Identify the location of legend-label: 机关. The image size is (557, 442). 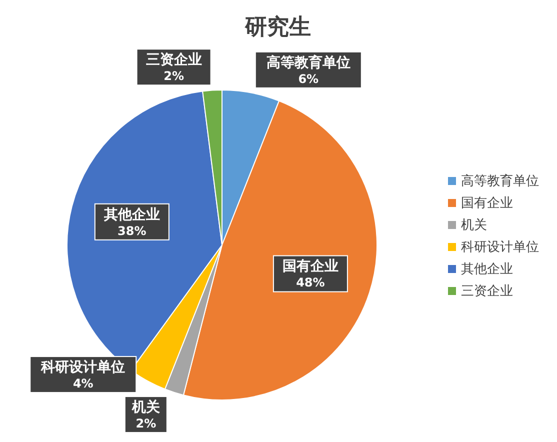
(474, 225).